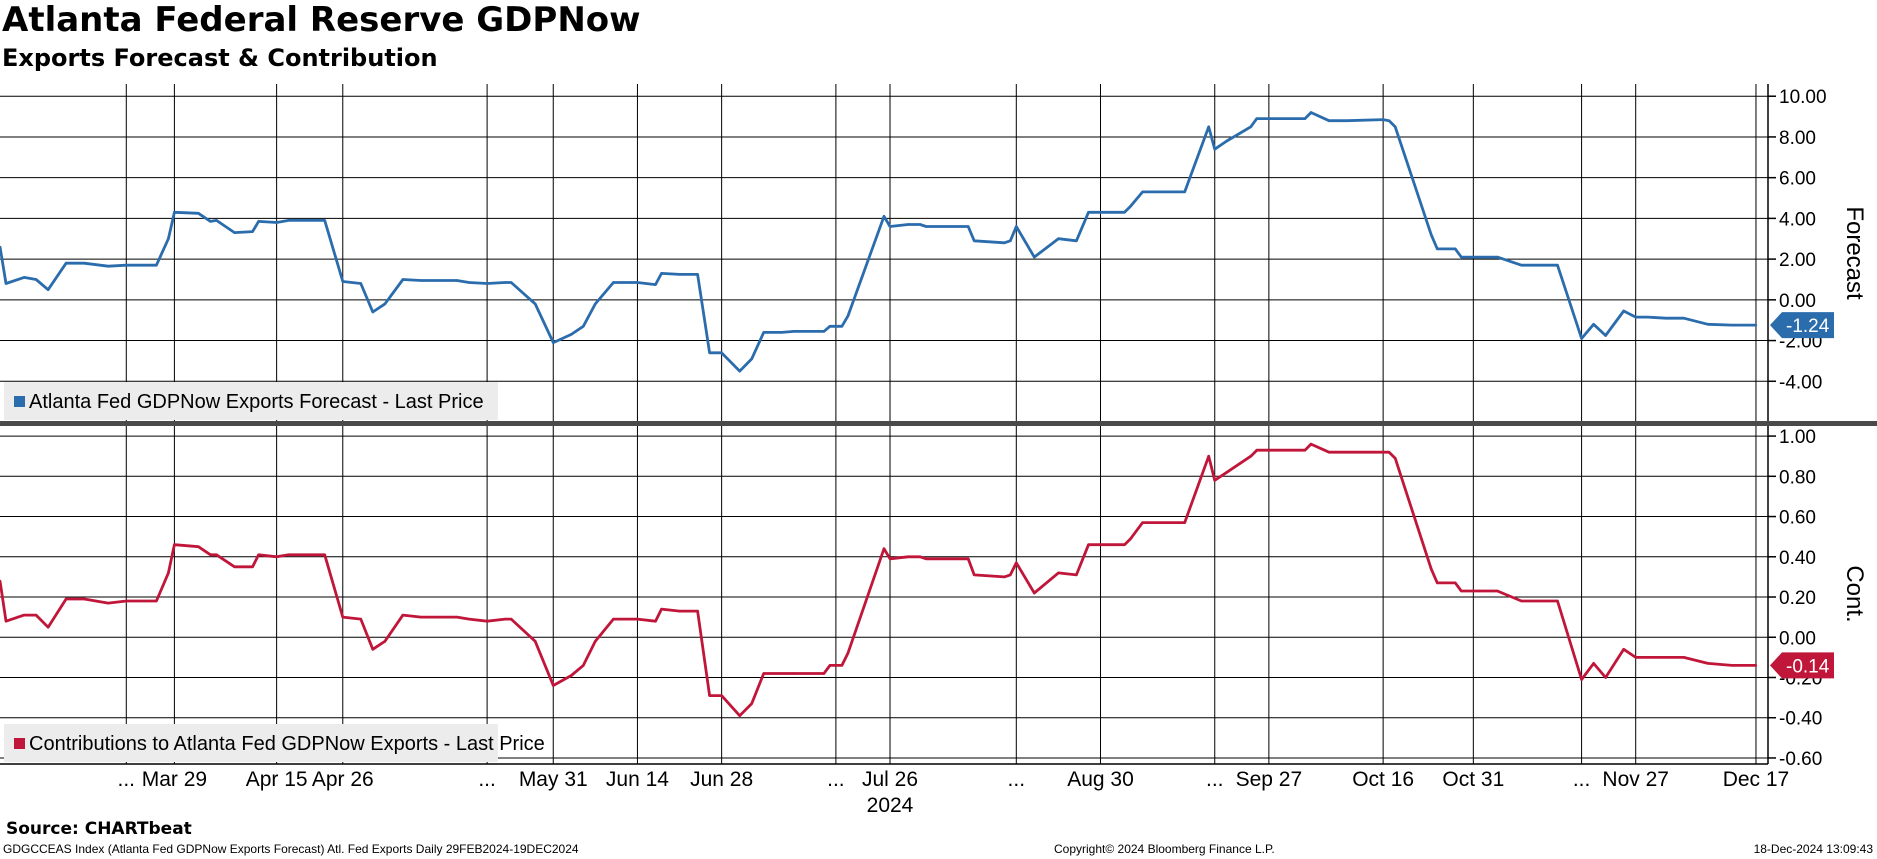  Describe the element at coordinates (1797, 179) in the screenshot. I see `y-tick-label: 6.00` at that location.